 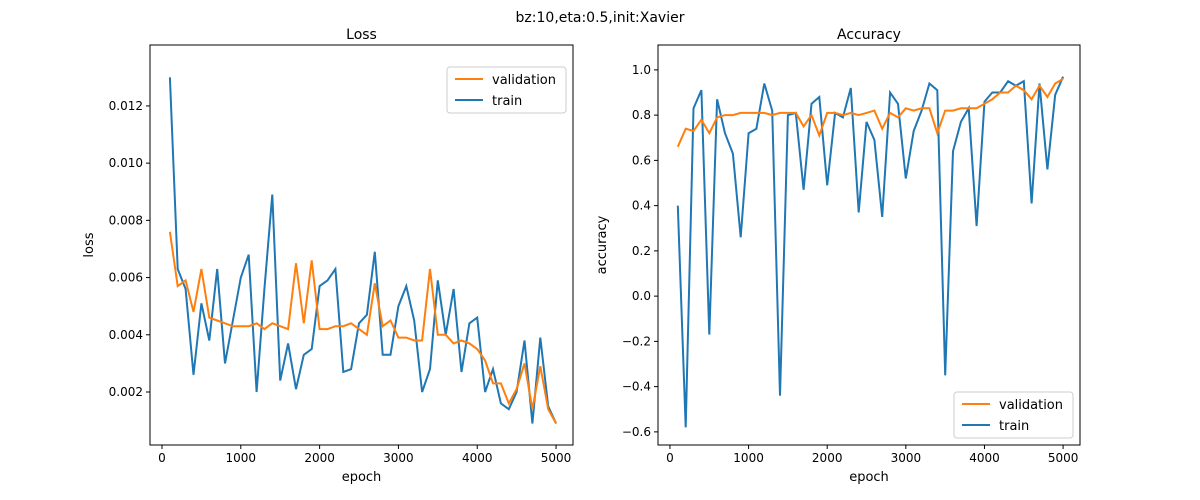 What do you see at coordinates (636, 387) in the screenshot?
I see `y-tick-label: −0.4` at bounding box center [636, 387].